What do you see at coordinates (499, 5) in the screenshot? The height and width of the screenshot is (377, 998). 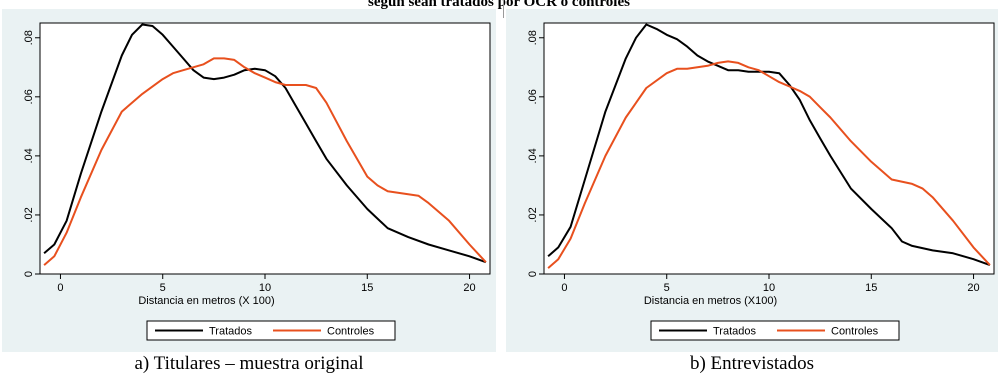 I see `figure-title: según sean tratados por OCR o controles` at bounding box center [499, 5].